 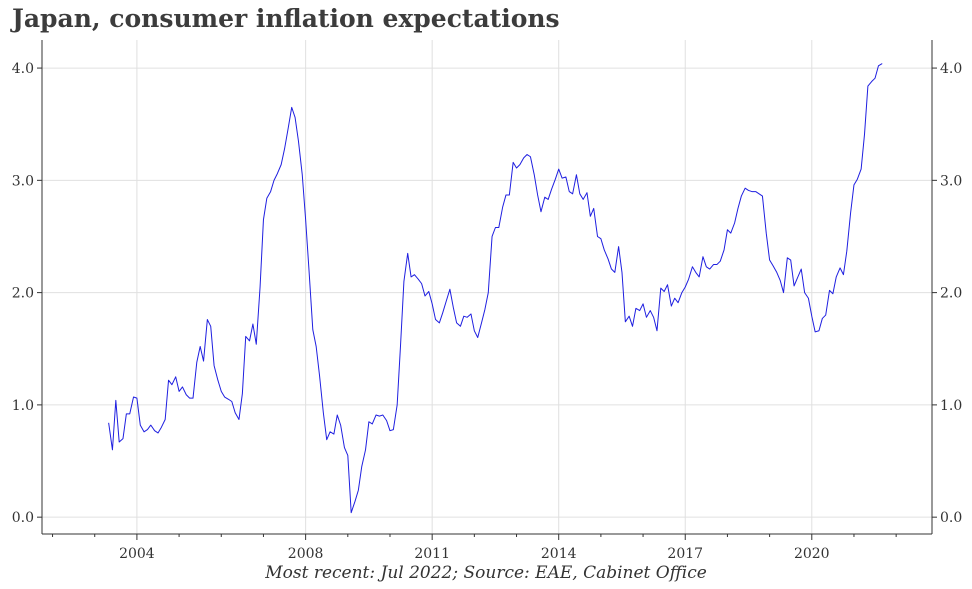 I want to click on x-tick-label: 2008, so click(x=306, y=553).